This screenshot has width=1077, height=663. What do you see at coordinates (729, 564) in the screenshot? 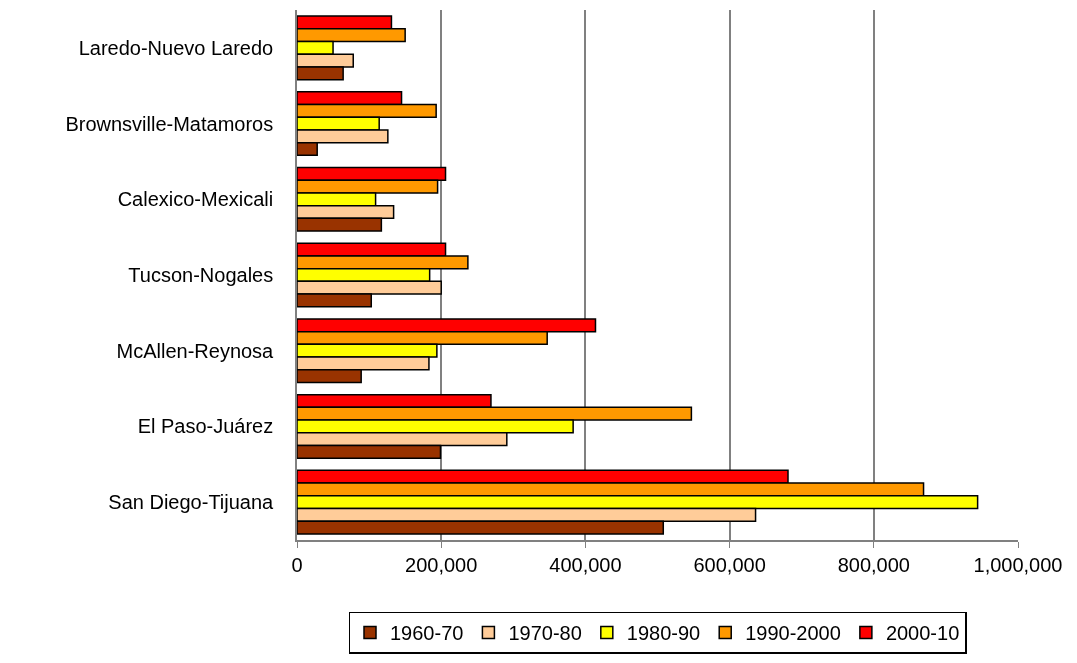
I see `x-tick-label: 600,000` at bounding box center [729, 564].